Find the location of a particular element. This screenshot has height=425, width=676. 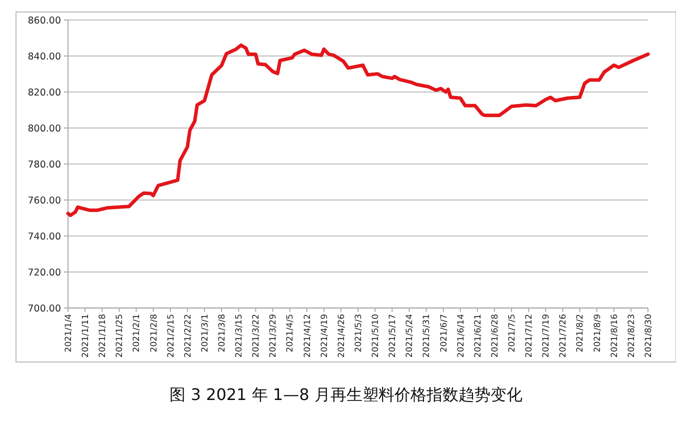

x-tick-label: 2021/1/4 is located at coordinates (69, 333).